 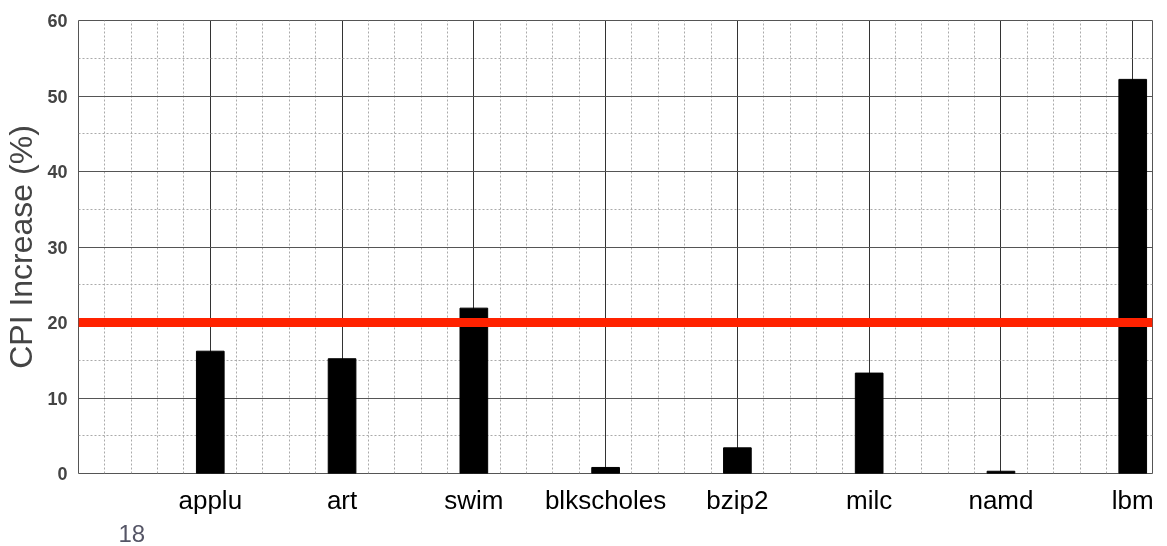 What do you see at coordinates (62, 474) in the screenshot?
I see `y-tick-label: 0` at bounding box center [62, 474].